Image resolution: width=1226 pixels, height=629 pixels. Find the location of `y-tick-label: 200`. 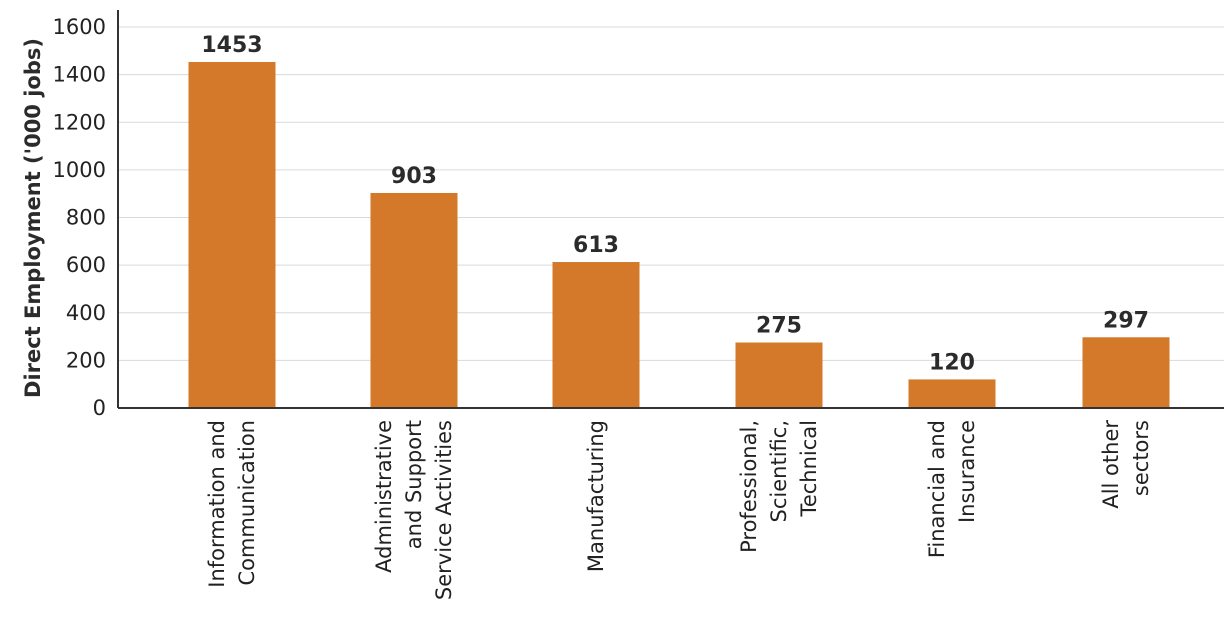

y-tick-label: 200 is located at coordinates (86, 360).